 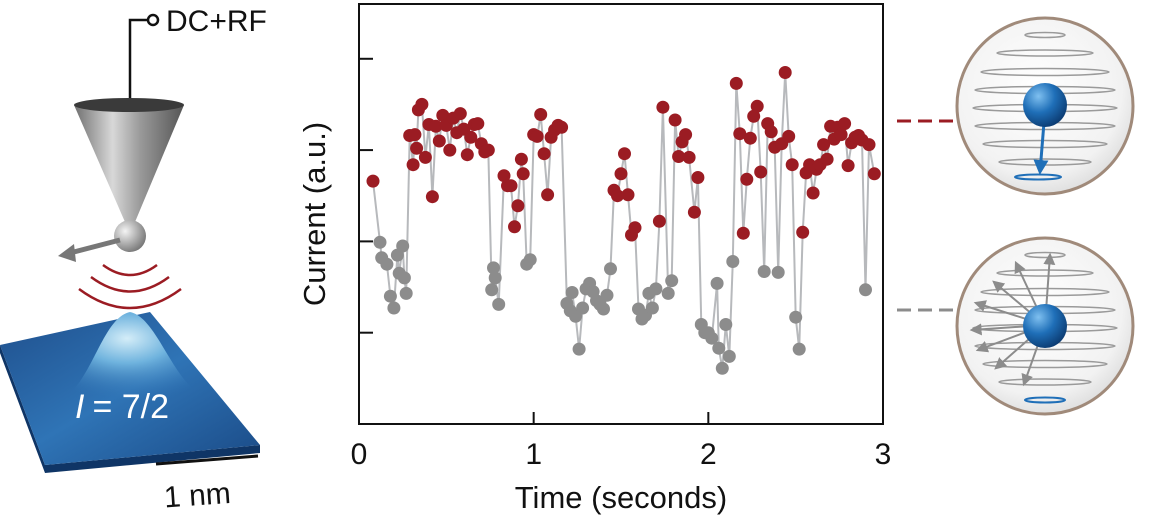 What do you see at coordinates (130, 407) in the screenshot?
I see `spin-value: = 7/2` at bounding box center [130, 407].